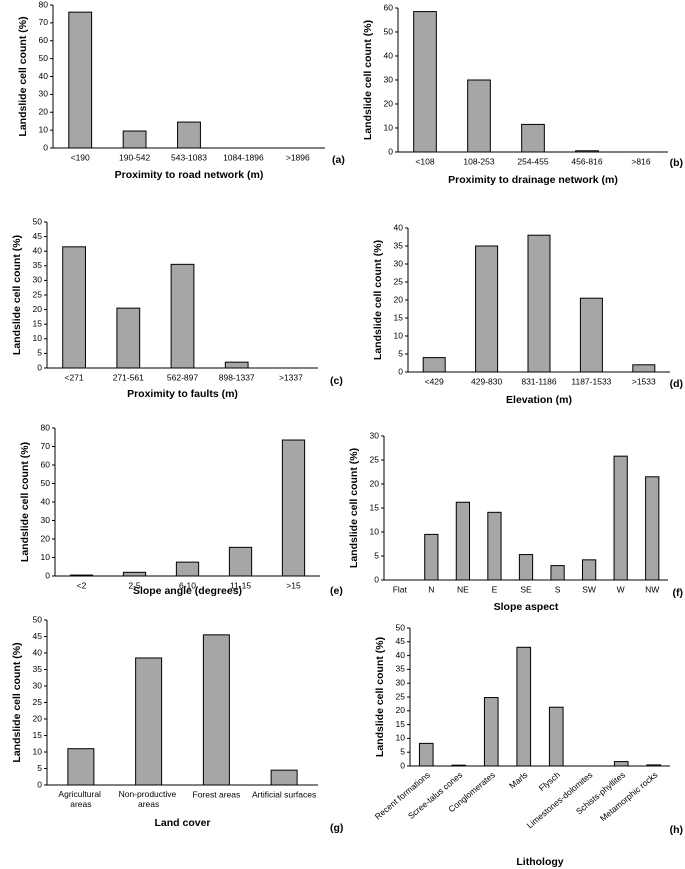  Describe the element at coordinates (402, 796) in the screenshot. I see `x-tick-label: Recent formations` at that location.